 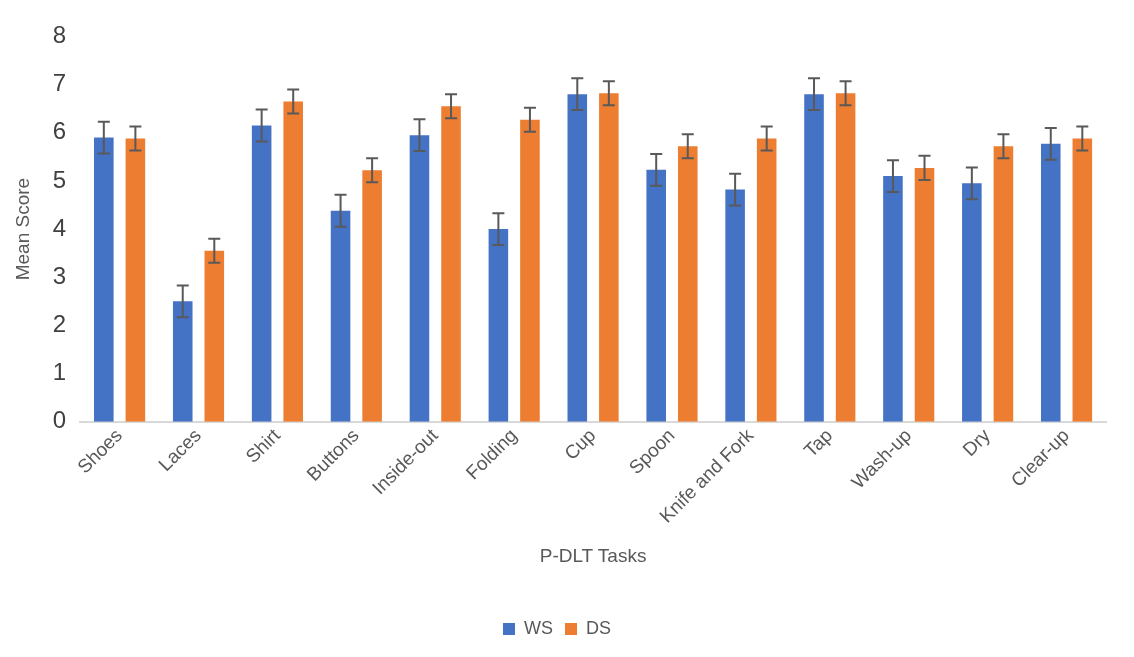 What do you see at coordinates (599, 627) in the screenshot?
I see `legend-label: DS` at bounding box center [599, 627].